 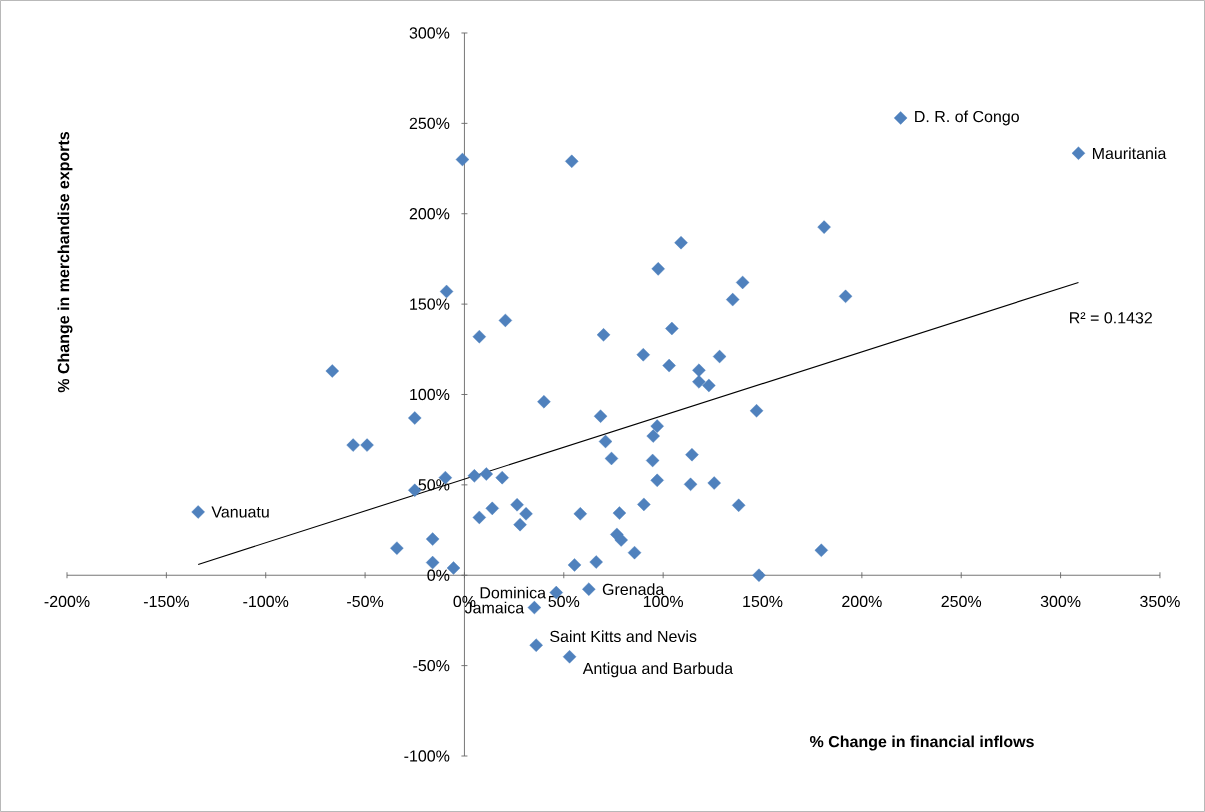 I want to click on x-tick-label: 300%, so click(x=1060, y=601).